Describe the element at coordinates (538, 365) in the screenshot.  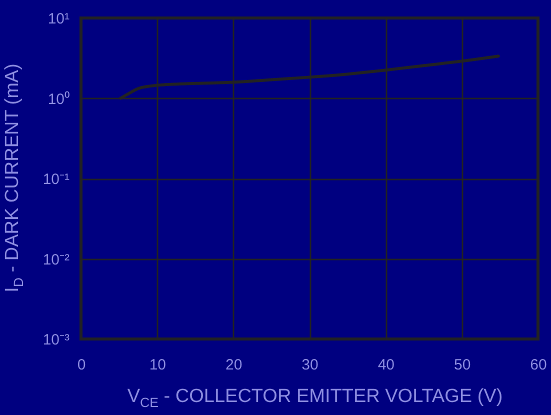
I see `x-tick-label: 60` at that location.